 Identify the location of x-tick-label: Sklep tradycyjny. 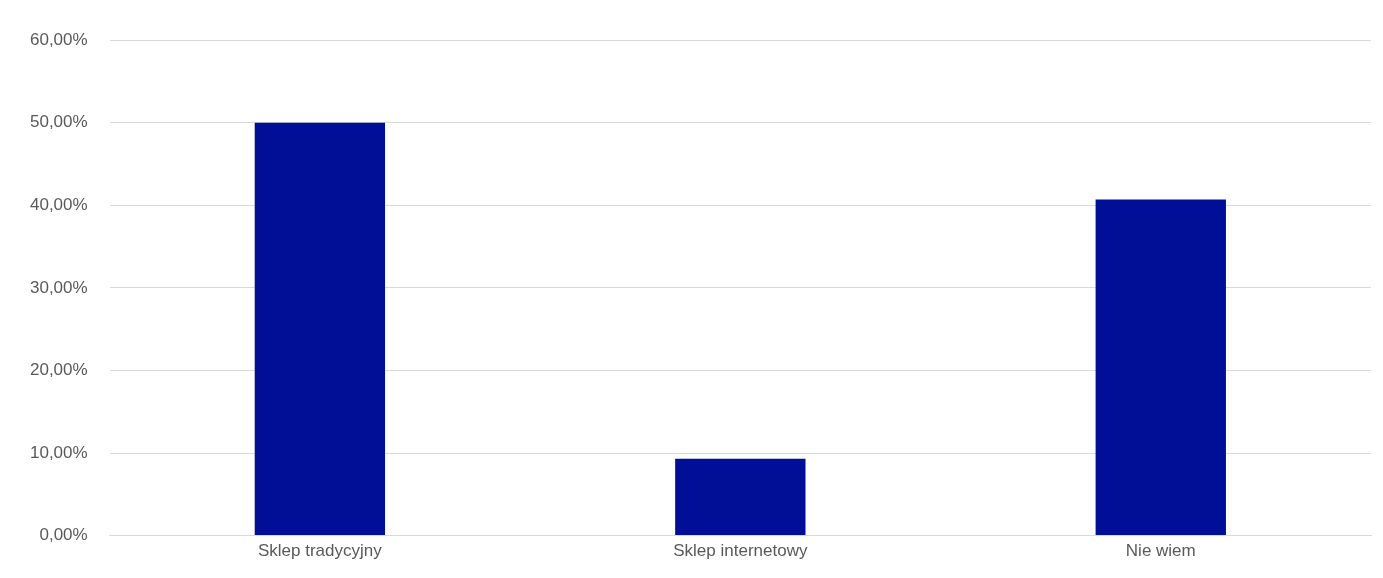
(320, 551).